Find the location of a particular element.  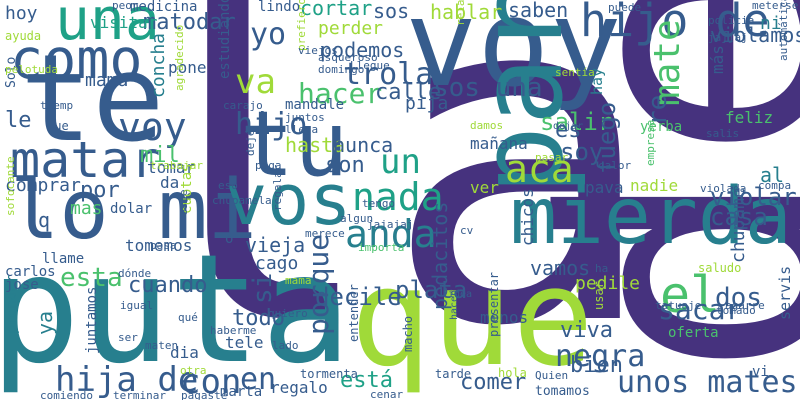

cloud-word: qué is located at coordinates (188, 317).